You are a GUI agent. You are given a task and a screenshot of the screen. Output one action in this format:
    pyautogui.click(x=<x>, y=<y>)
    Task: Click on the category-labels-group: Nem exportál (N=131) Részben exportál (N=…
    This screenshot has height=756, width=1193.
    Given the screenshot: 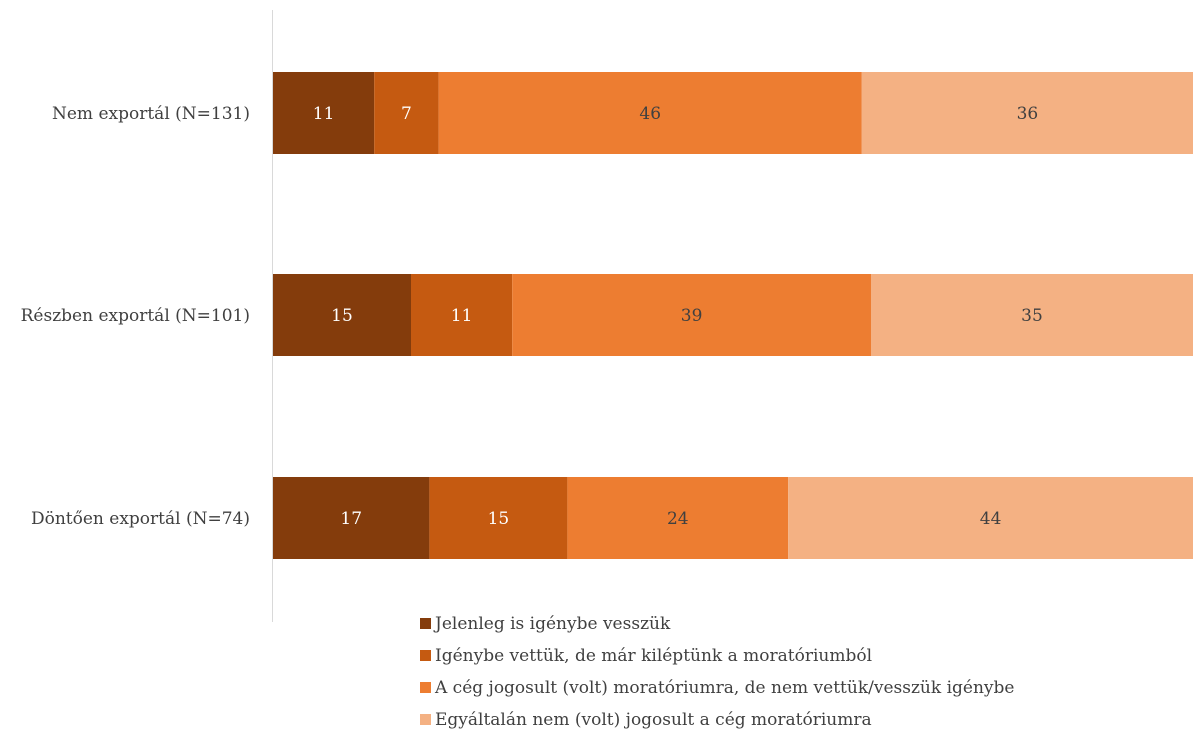 What is the action you would take?
    pyautogui.click(x=135, y=316)
    